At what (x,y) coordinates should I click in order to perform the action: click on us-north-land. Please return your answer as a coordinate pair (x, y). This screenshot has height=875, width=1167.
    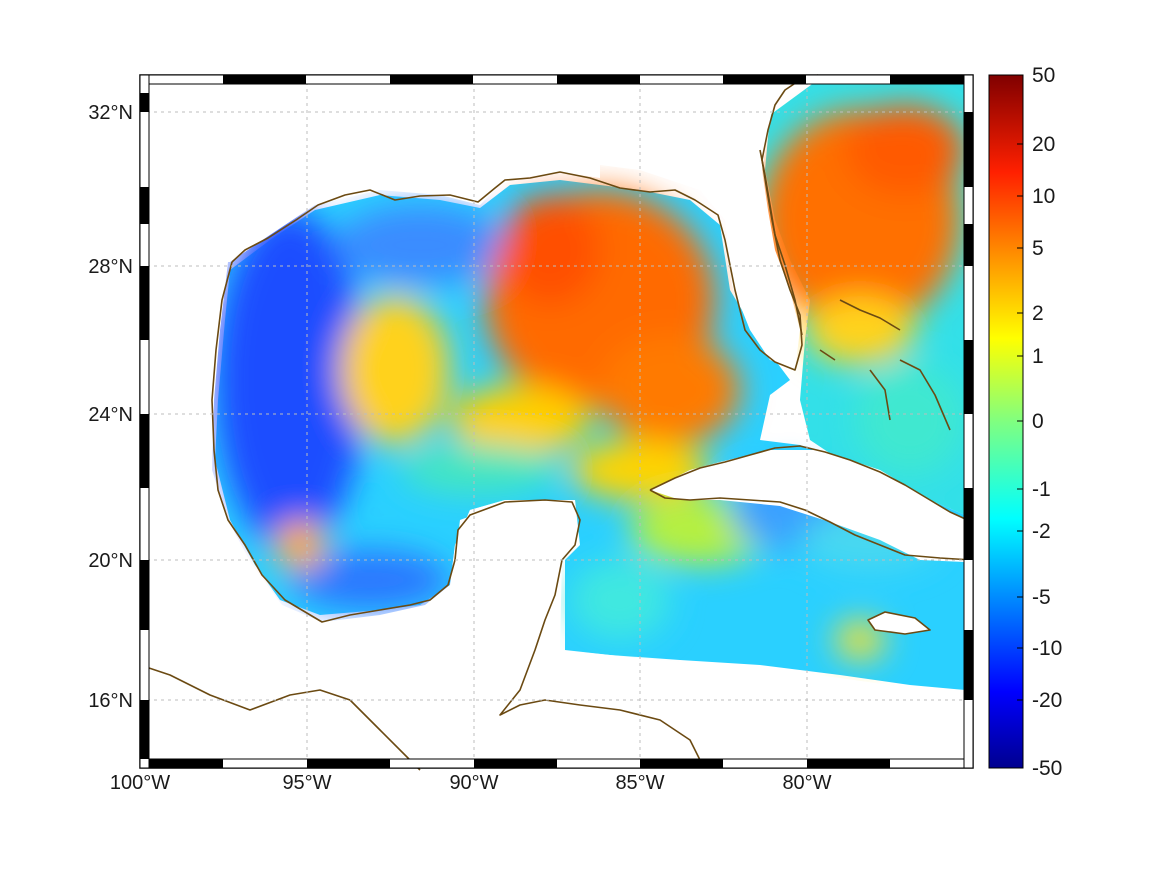
    Looking at the image, I should click on (370, 168).